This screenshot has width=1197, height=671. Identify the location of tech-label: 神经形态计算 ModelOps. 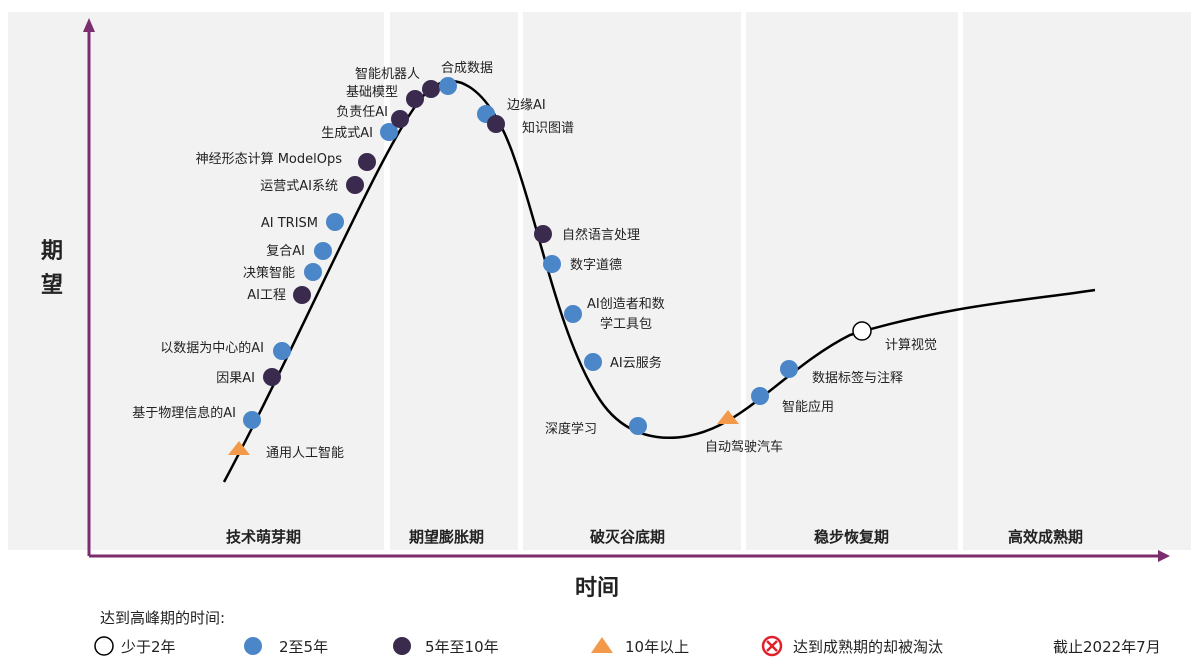
(269, 159).